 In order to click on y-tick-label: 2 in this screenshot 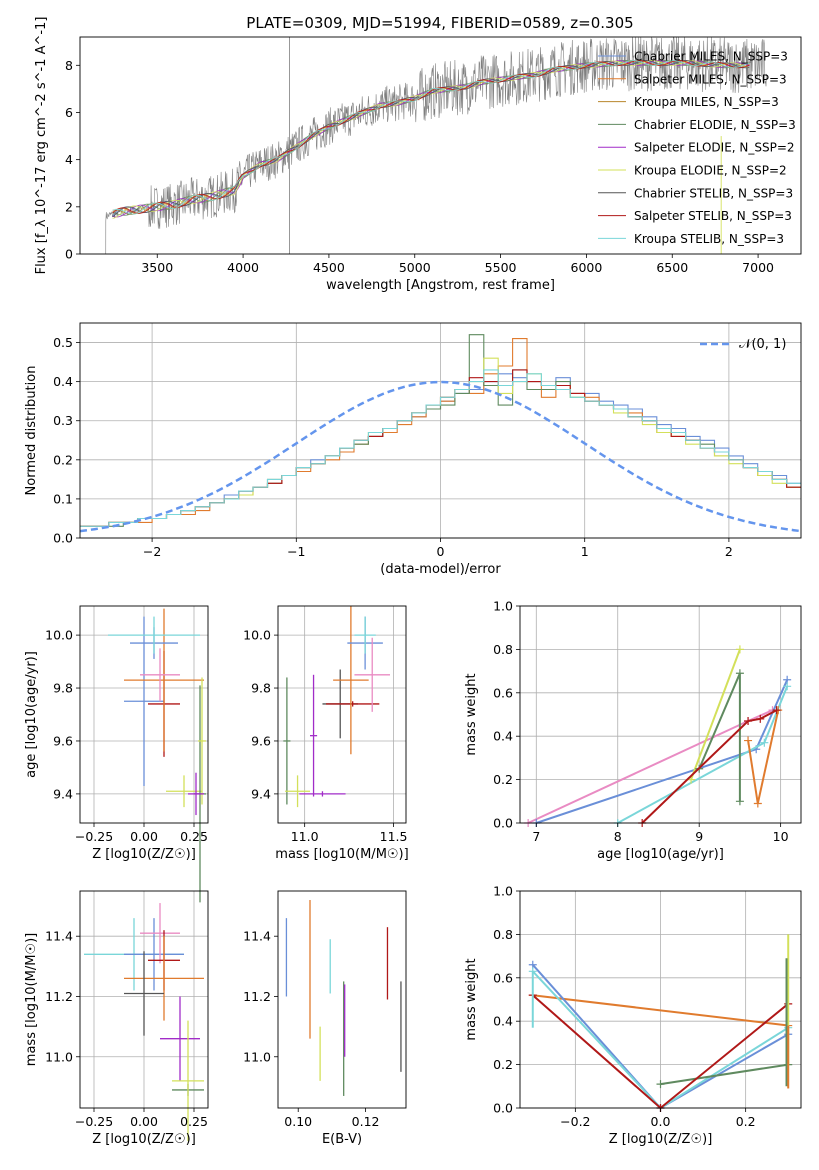, I will do `click(69, 206)`.